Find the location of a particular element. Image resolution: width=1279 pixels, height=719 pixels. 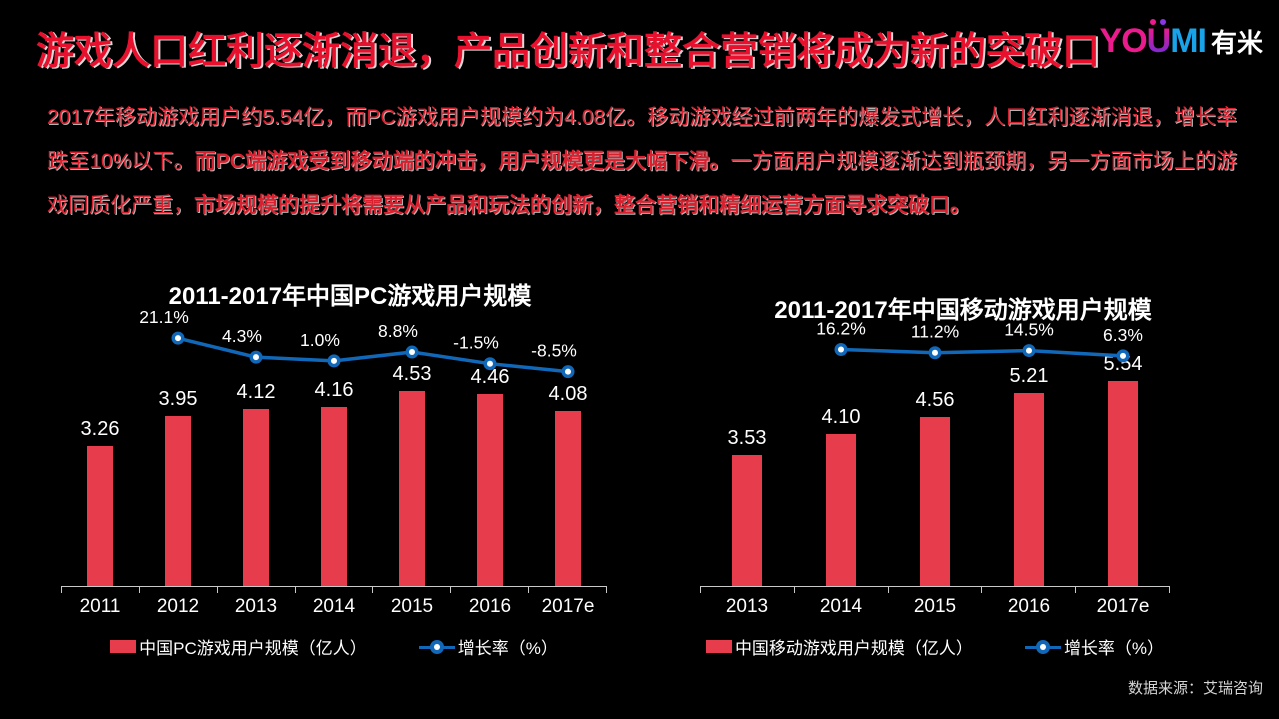

bar-value-label: 4.08 is located at coordinates (568, 393).